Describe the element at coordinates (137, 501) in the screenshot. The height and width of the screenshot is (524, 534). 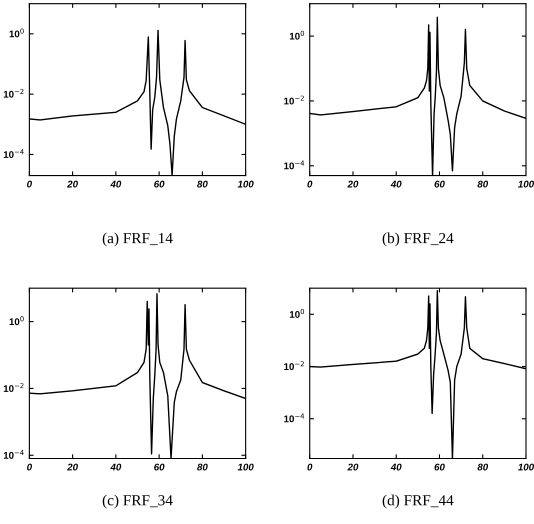
I see `x-axis-title: (c) FRF_34` at that location.